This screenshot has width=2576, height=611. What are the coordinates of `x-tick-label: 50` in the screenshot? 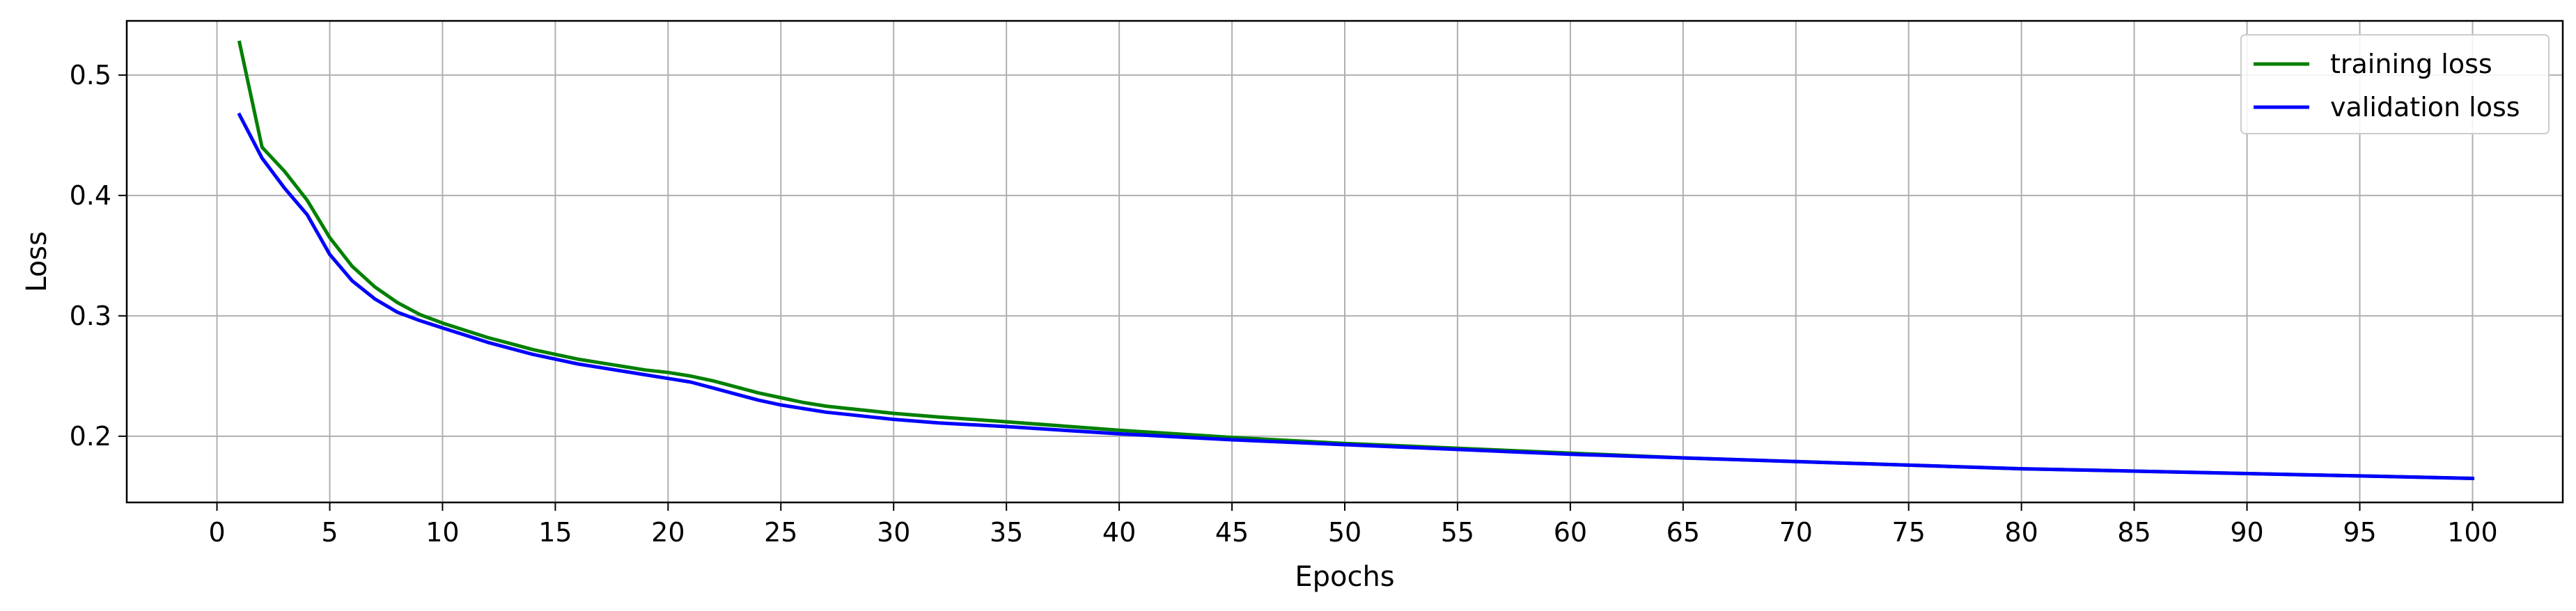 It's located at (1344, 532).